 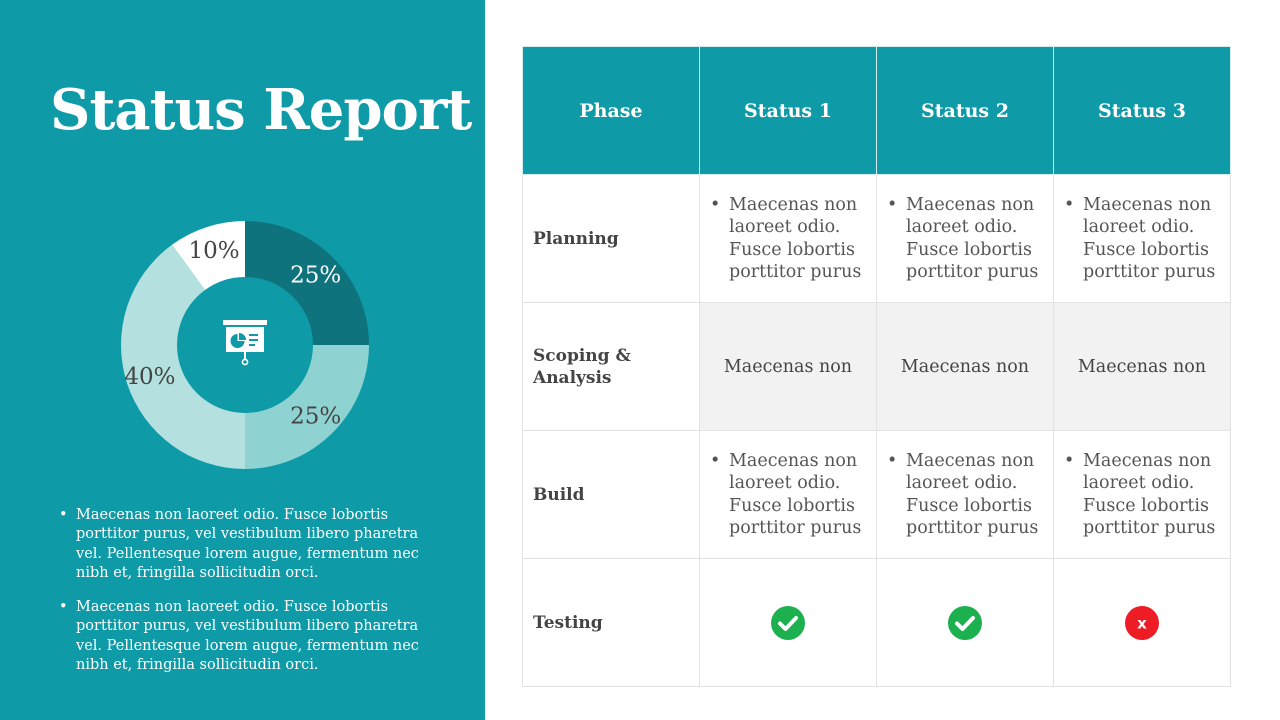 I want to click on header-phase: Phase, so click(x=611, y=110).